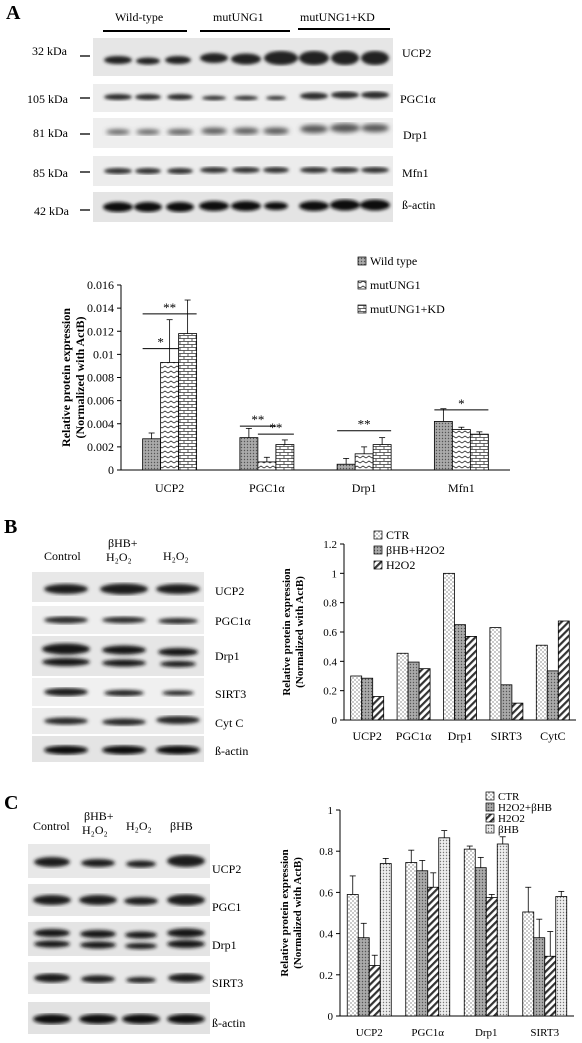 The height and width of the screenshot is (1043, 582). What do you see at coordinates (326, 893) in the screenshot?
I see `y-tick-label: 0.6` at bounding box center [326, 893].